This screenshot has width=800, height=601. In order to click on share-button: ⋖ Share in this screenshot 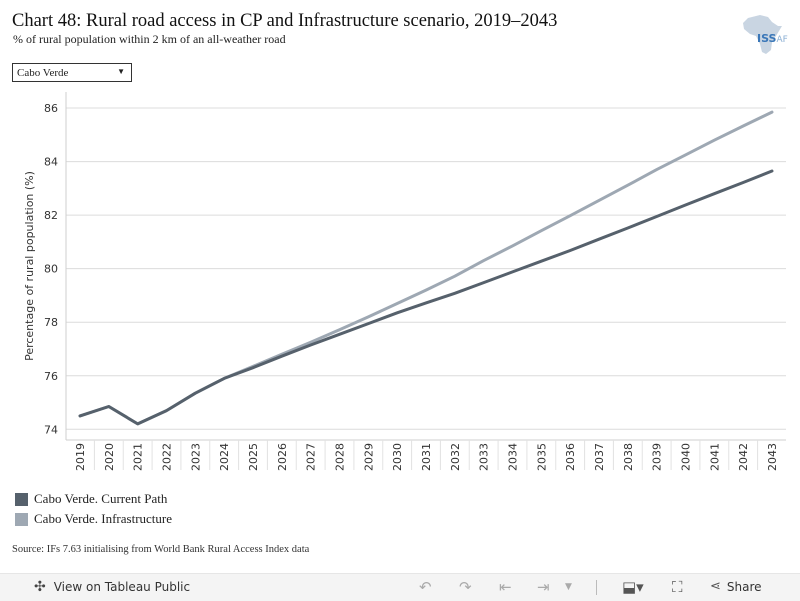, I will do `click(736, 586)`.